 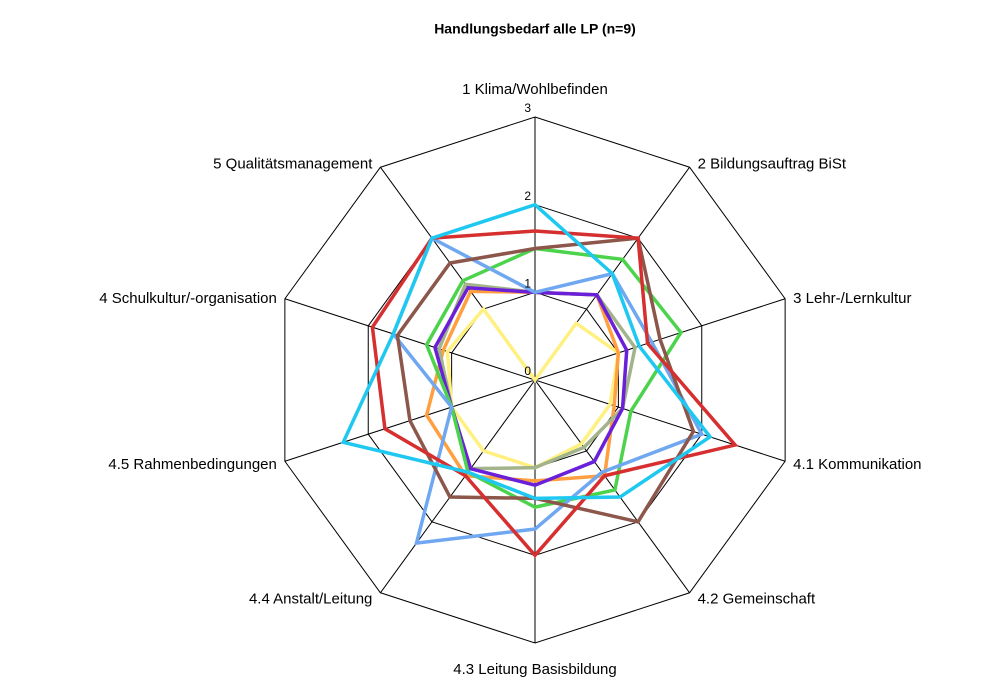 I want to click on category-label: 2 Bildungsauftrag BiSt, so click(x=772, y=163).